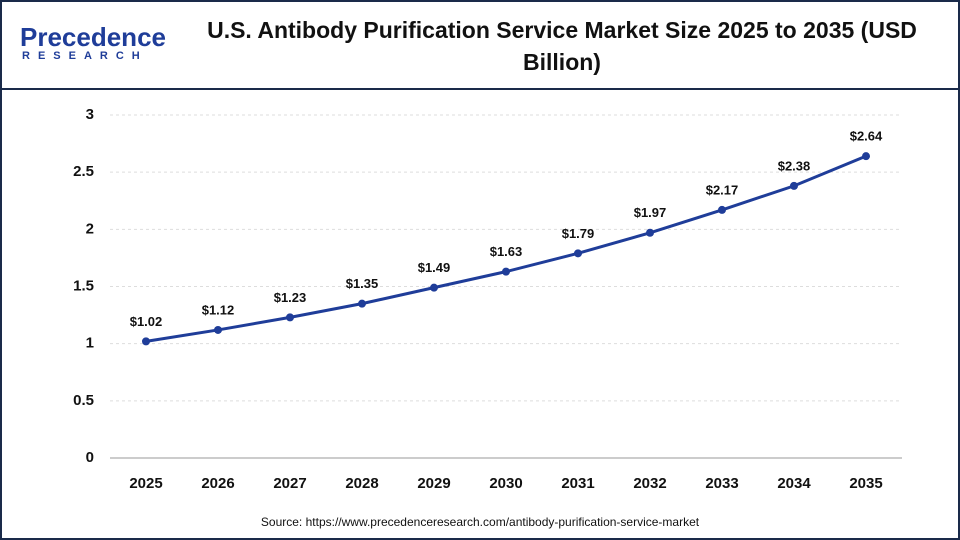 The width and height of the screenshot is (960, 540). Describe the element at coordinates (794, 165) in the screenshot. I see `value-label: $2.38` at that location.